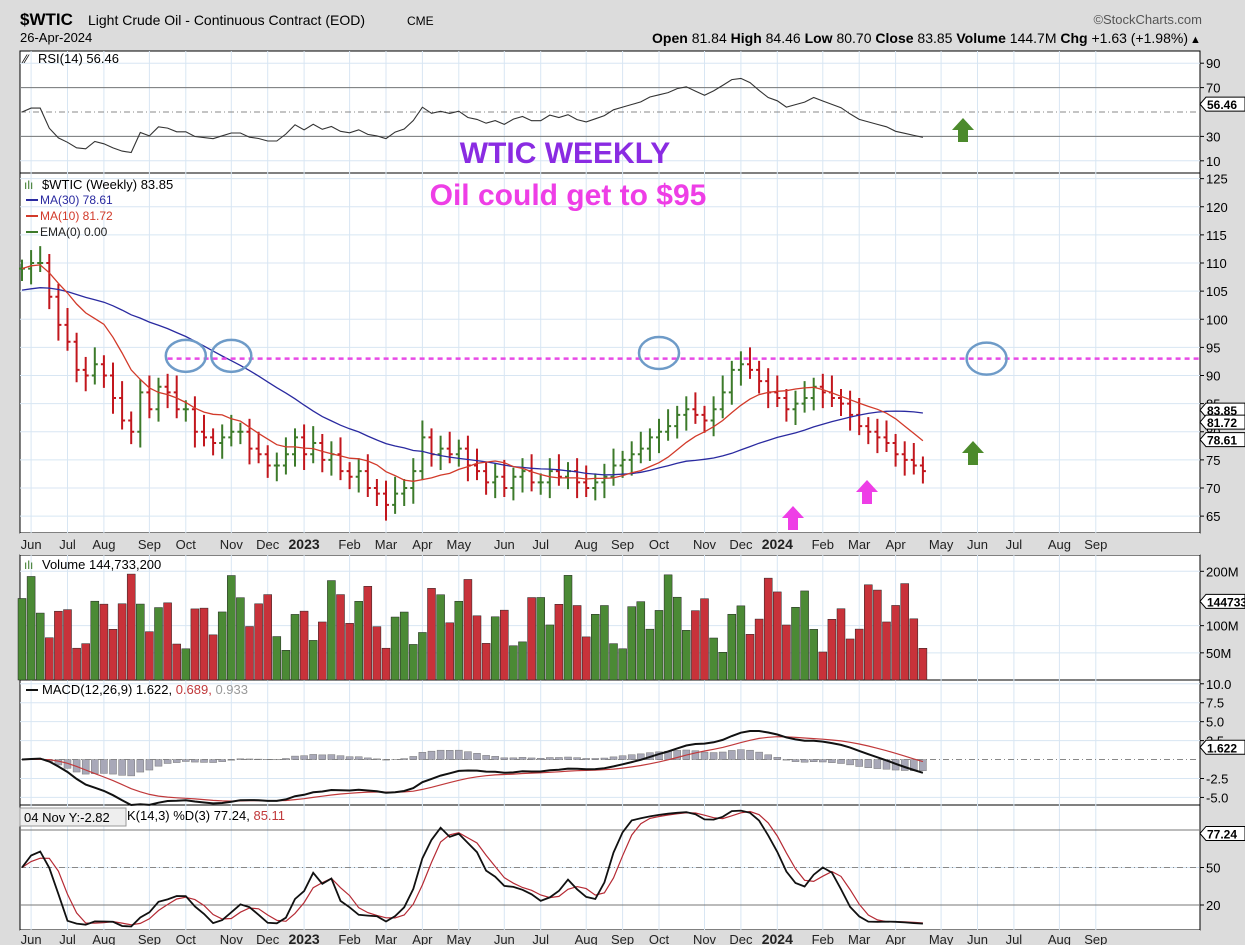  What do you see at coordinates (1222, 422) in the screenshot?
I see `price-current-label-box` at bounding box center [1222, 422].